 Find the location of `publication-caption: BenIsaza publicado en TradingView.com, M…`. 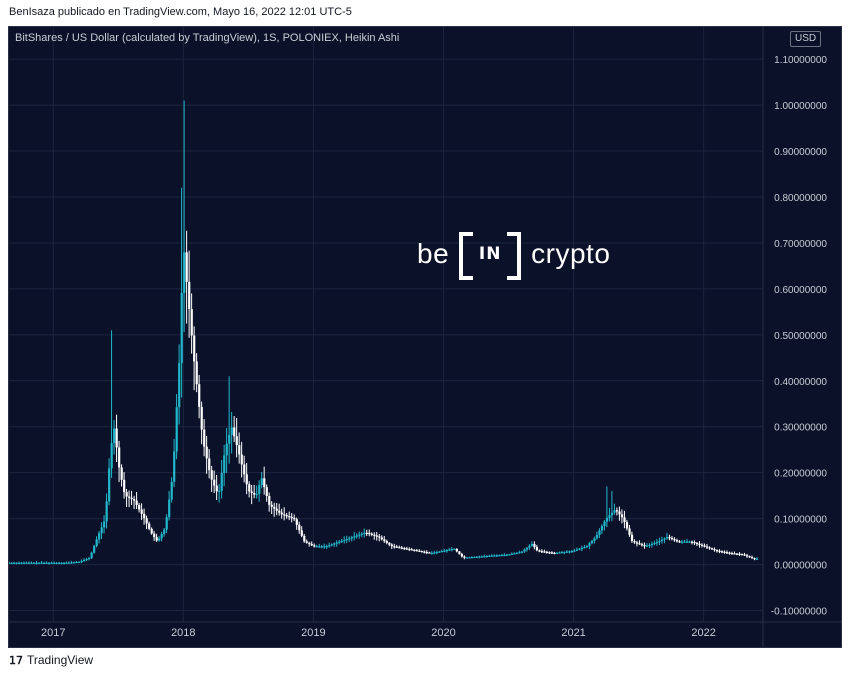

publication-caption: BenIsaza publicado en TradingView.com, M… is located at coordinates (180, 12).